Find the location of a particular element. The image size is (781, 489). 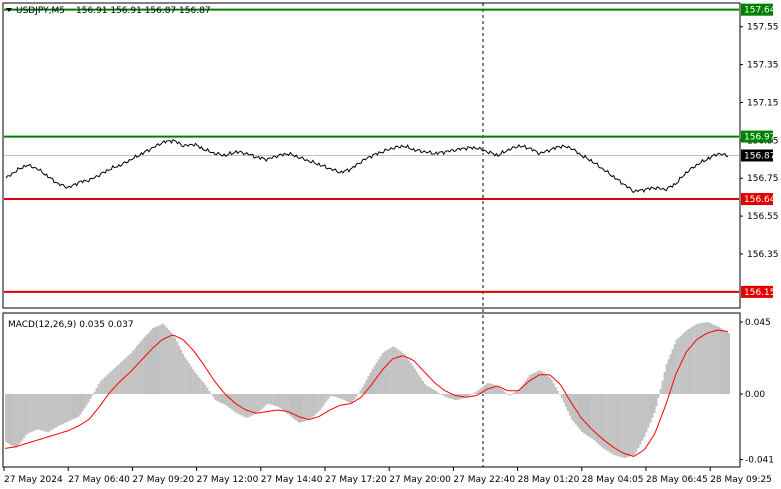

time-tick-label: 27 May 09:20 is located at coordinates (163, 480).